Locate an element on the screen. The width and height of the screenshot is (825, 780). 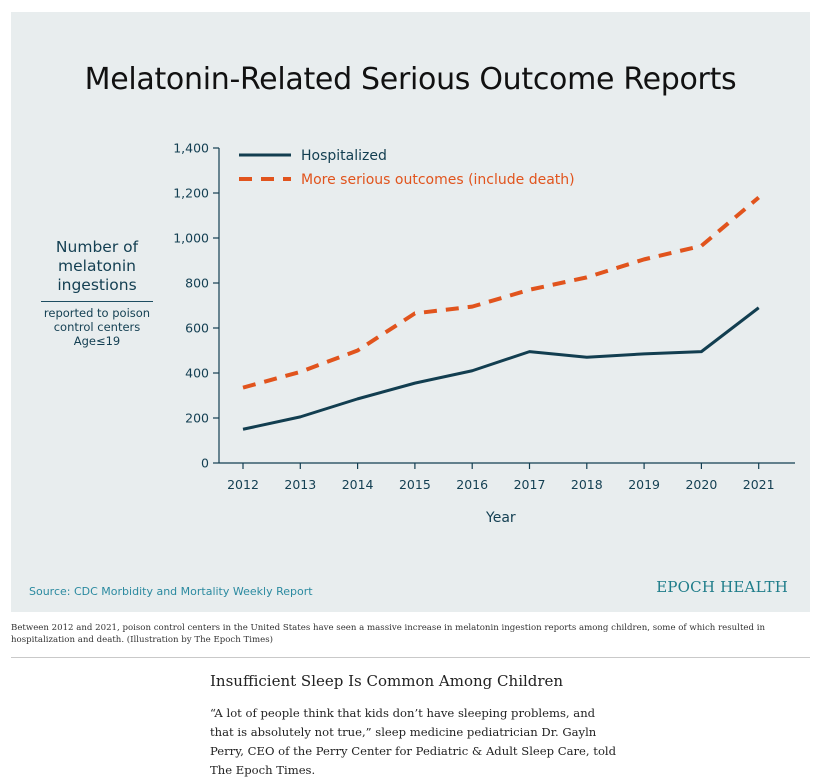
x-tick-label: 2013 is located at coordinates (300, 484).